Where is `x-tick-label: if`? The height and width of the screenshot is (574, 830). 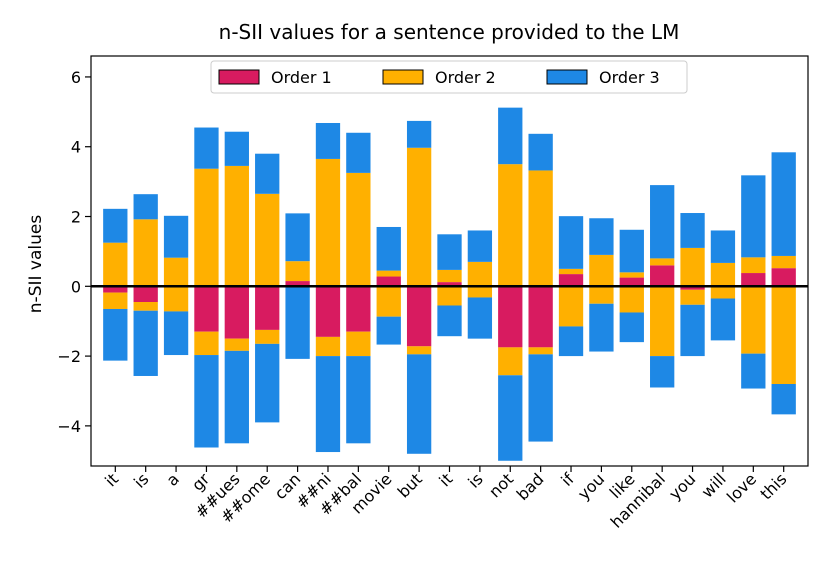 x-tick-label: if is located at coordinates (567, 479).